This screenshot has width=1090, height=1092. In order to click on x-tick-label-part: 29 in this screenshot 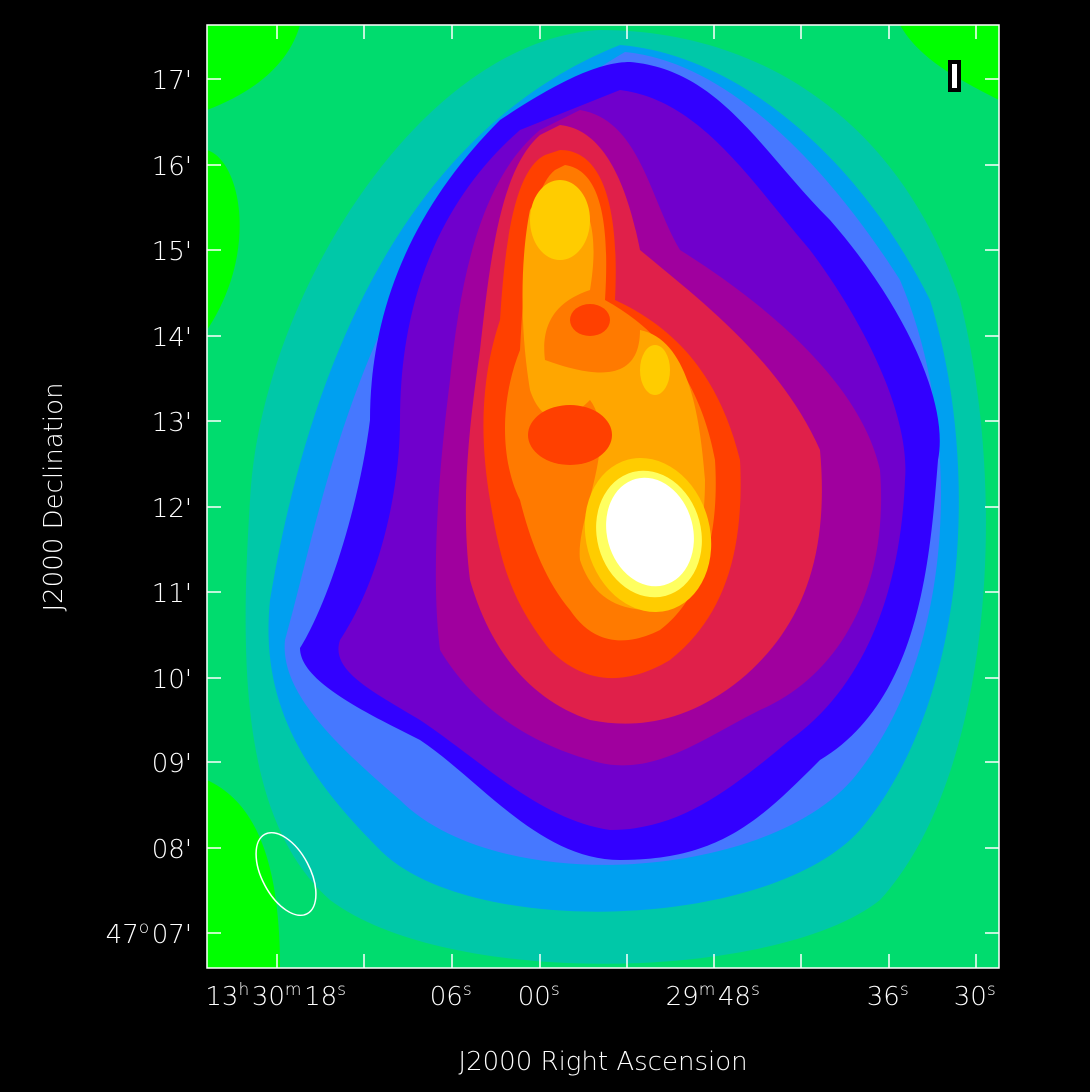, I will do `click(682, 997)`.